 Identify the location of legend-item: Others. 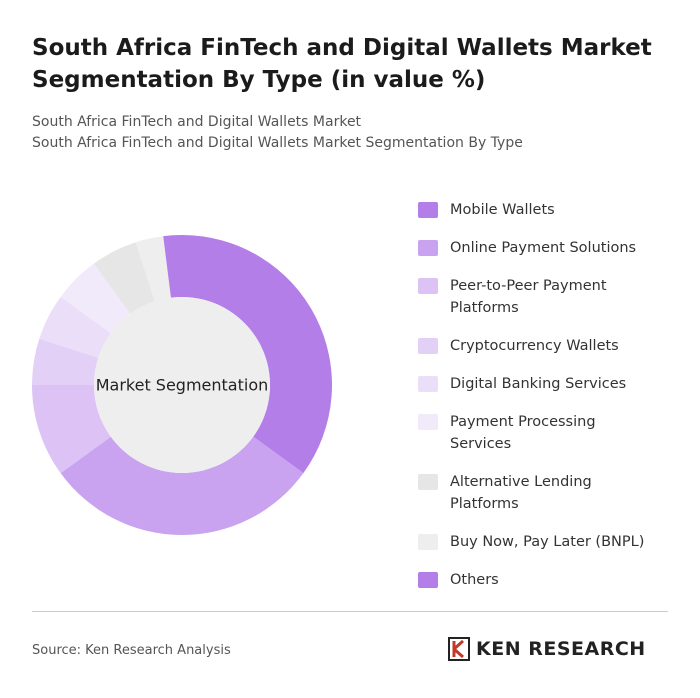
(548, 580).